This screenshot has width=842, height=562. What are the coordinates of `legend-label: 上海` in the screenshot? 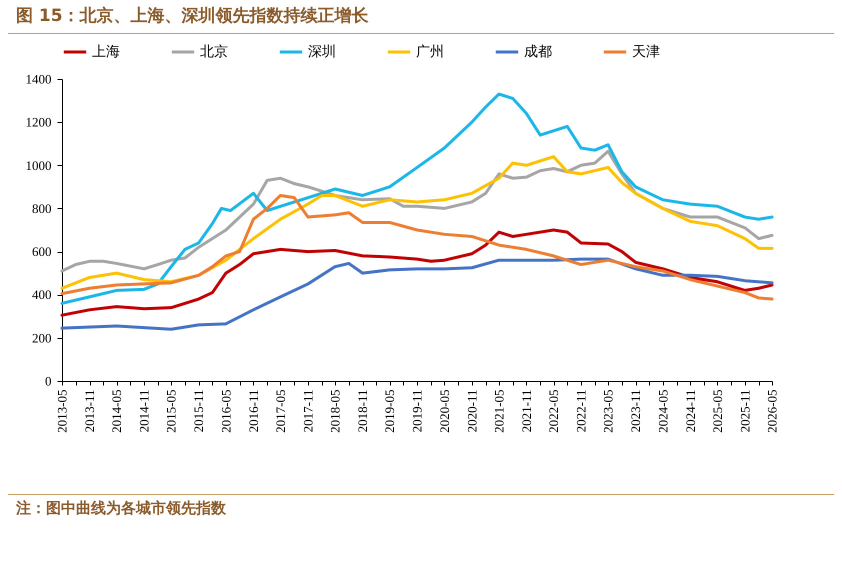 It's located at (106, 52).